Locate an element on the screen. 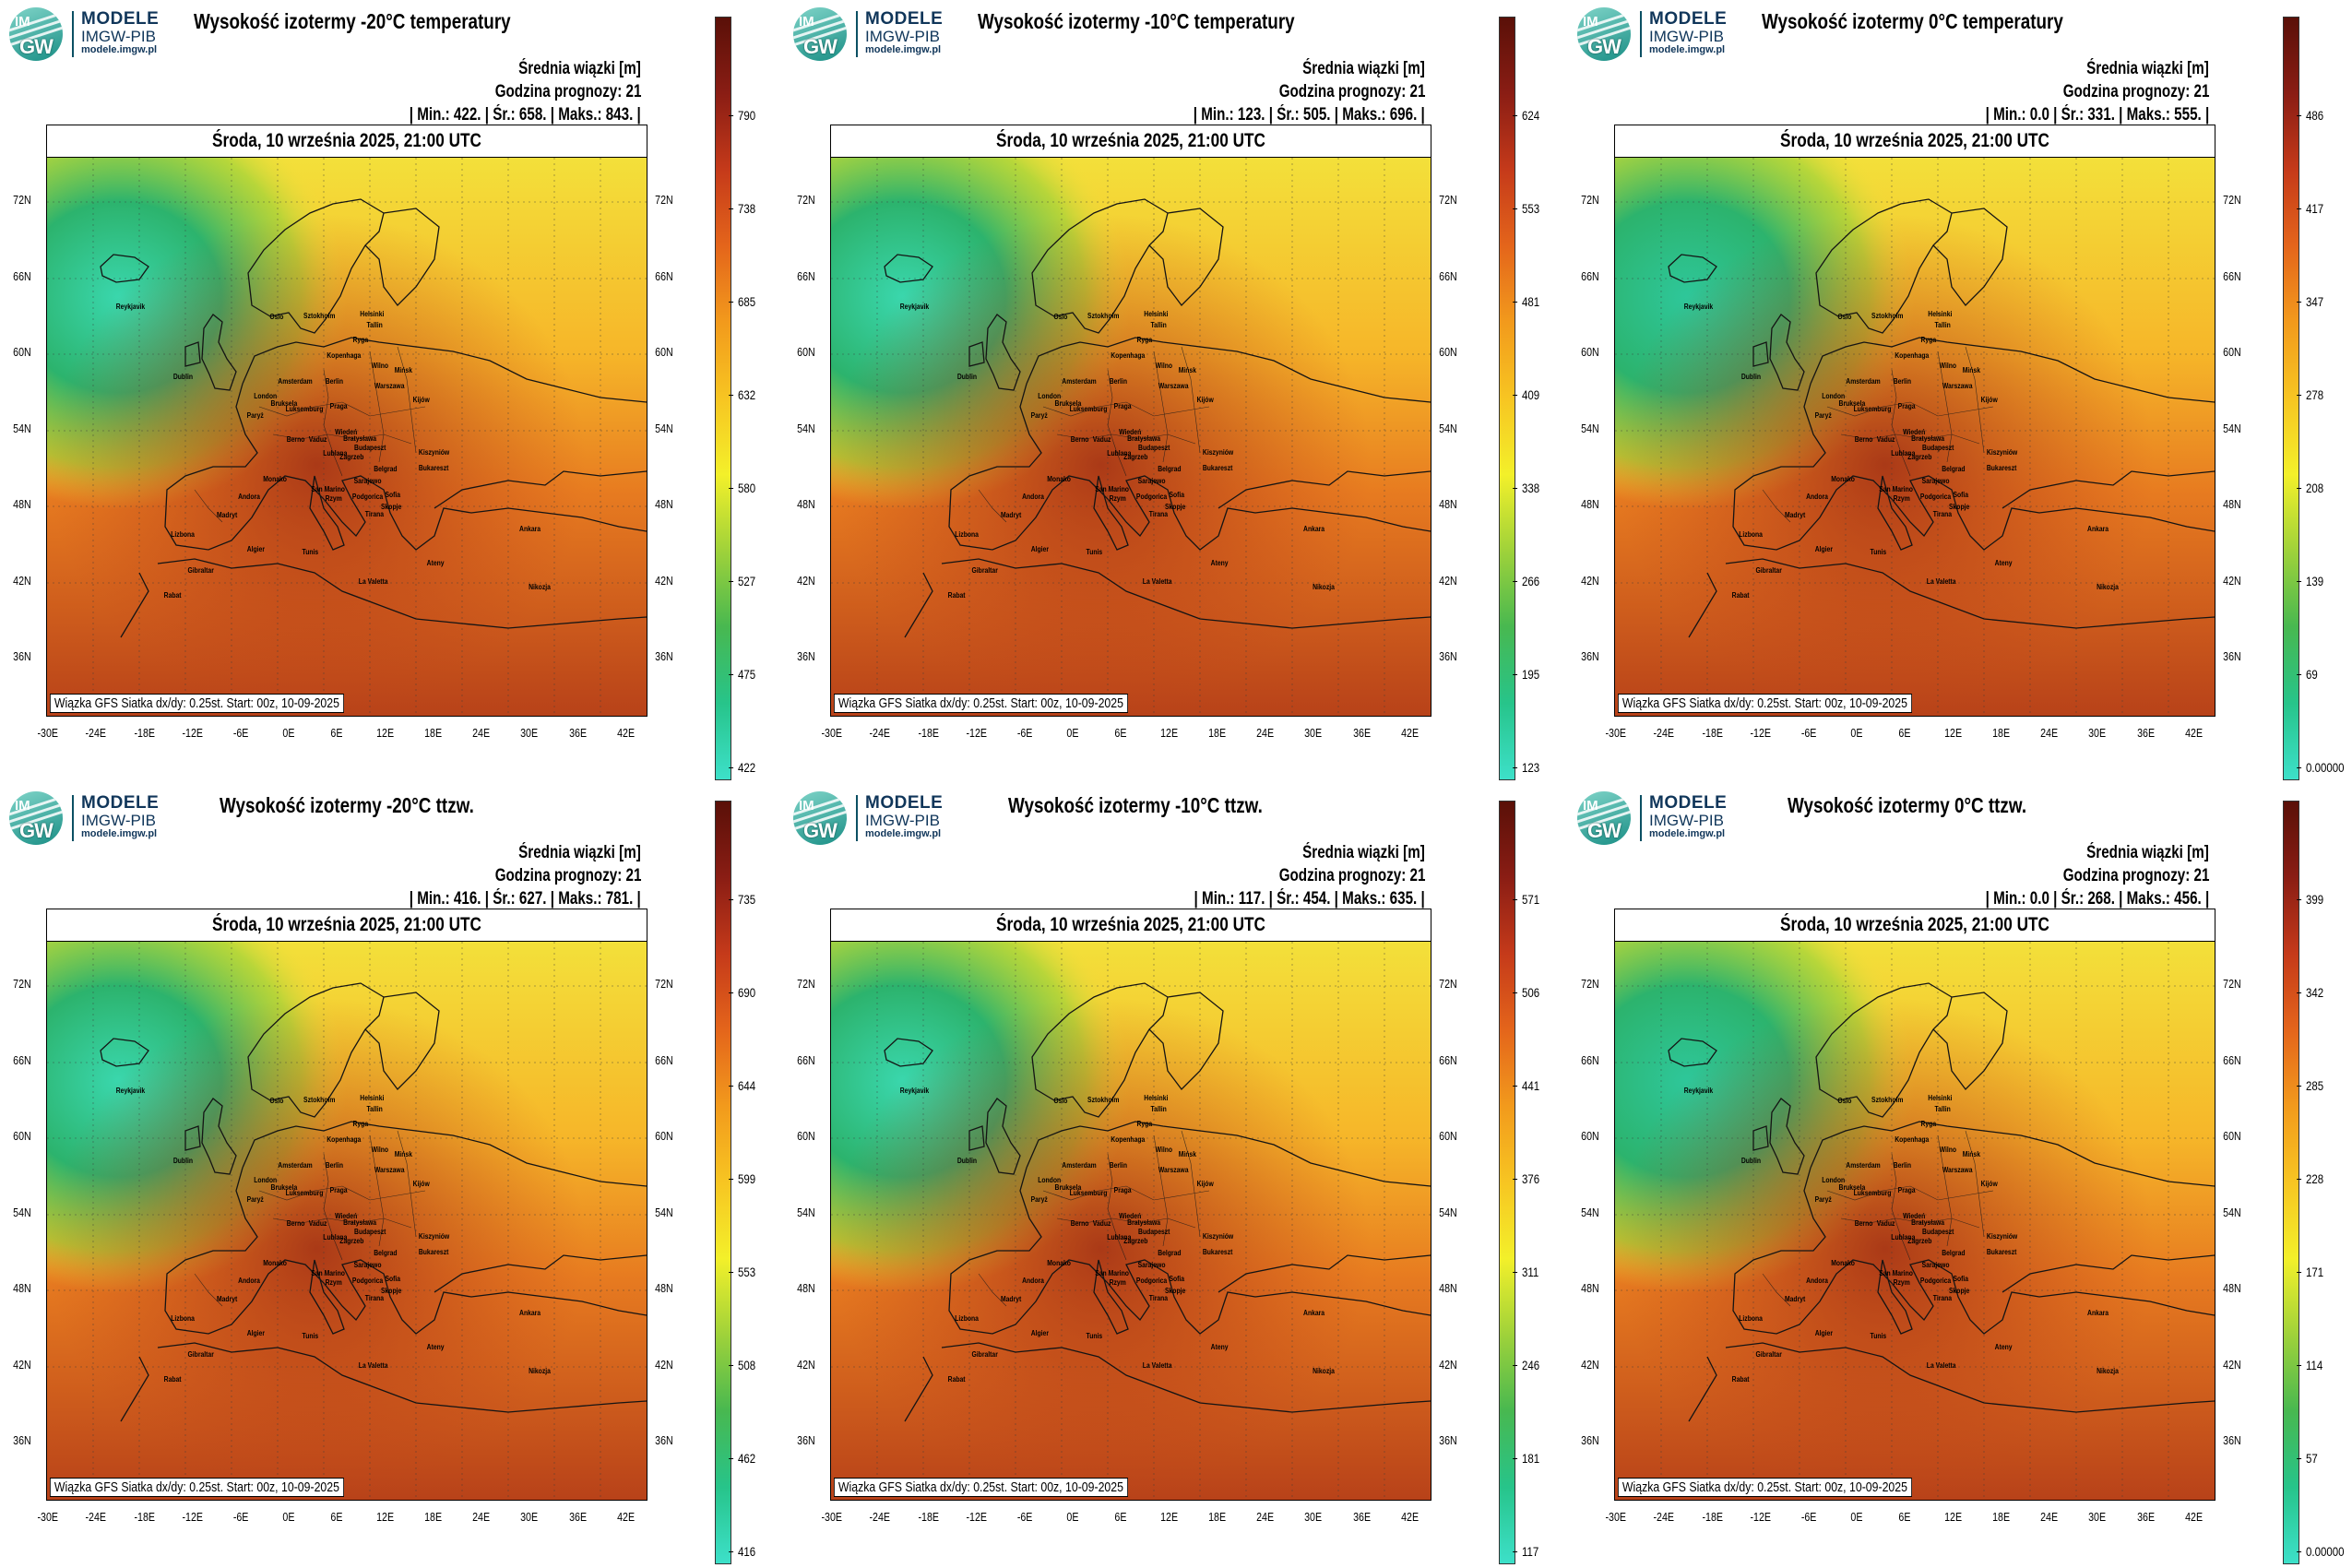 This screenshot has height=1568, width=2352. colorbar-tick: 735 is located at coordinates (742, 899).